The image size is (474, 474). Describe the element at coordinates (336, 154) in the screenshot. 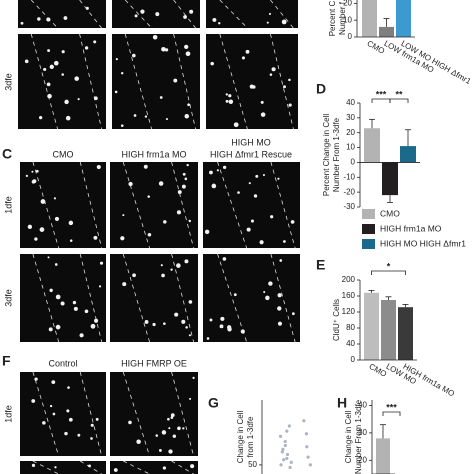

I see `y-axis-label: Number From 1-3dfe` at that location.